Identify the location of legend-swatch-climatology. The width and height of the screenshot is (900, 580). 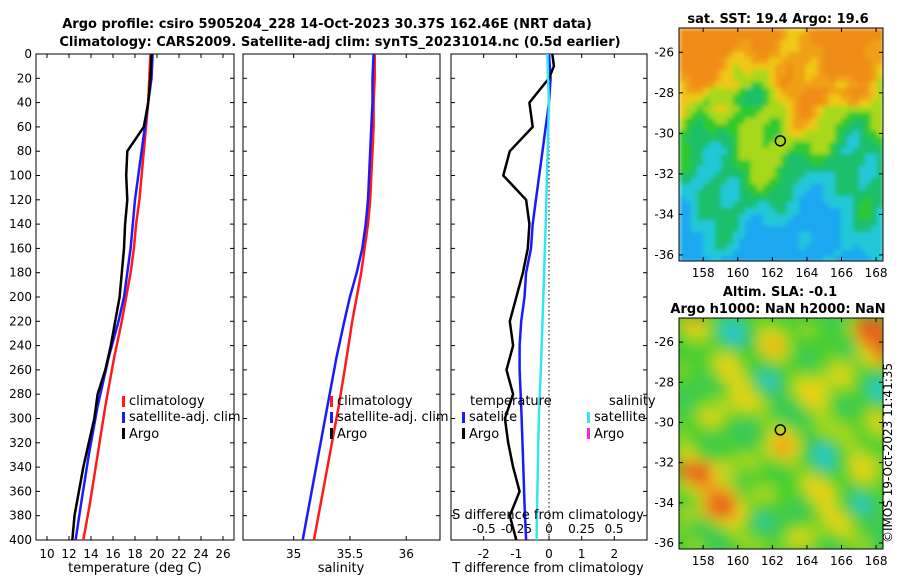
(123, 401).